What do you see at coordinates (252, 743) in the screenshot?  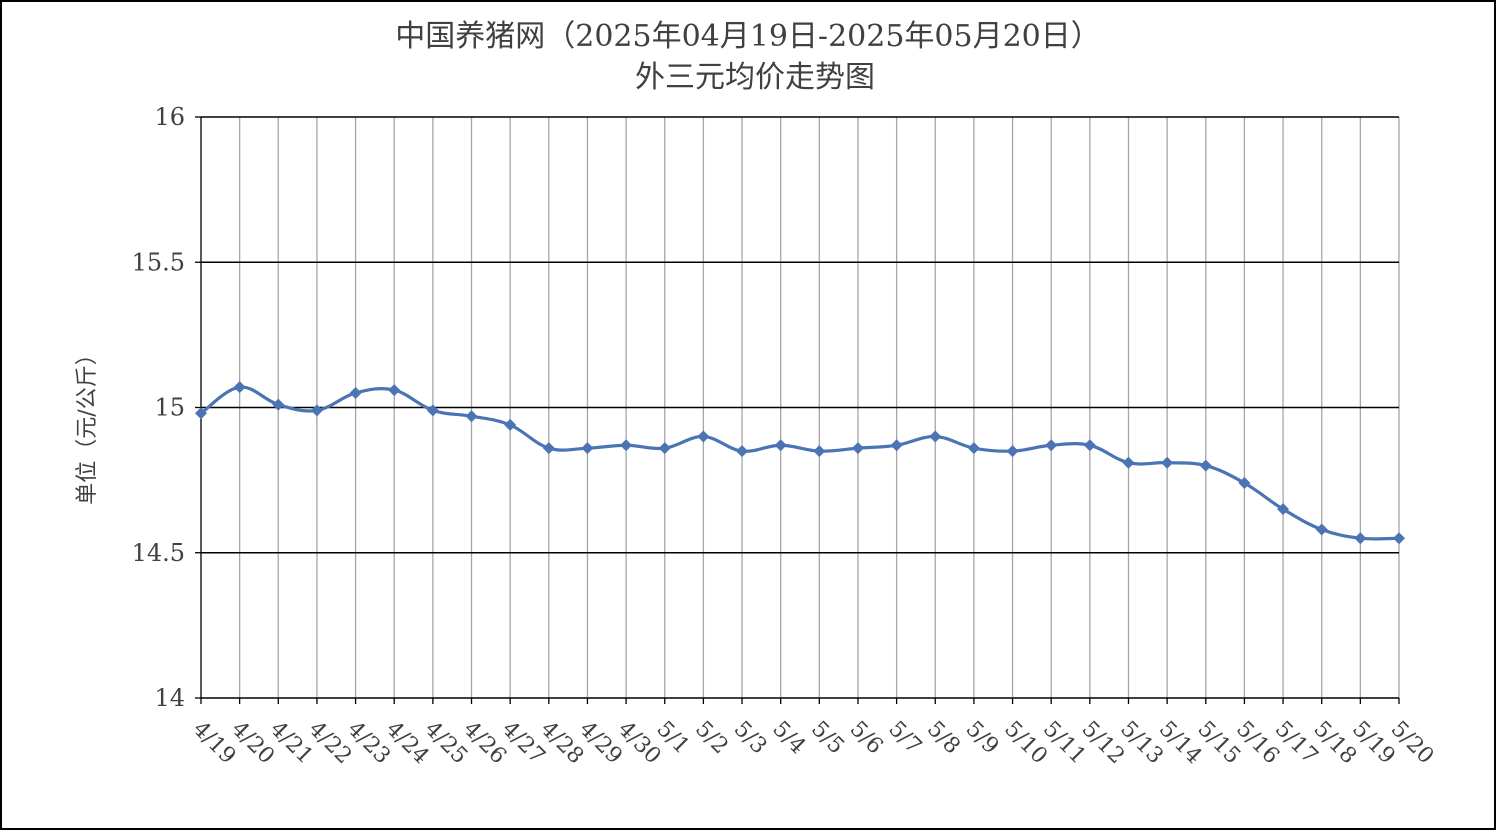 I see `x-tick-label: 4/20` at bounding box center [252, 743].